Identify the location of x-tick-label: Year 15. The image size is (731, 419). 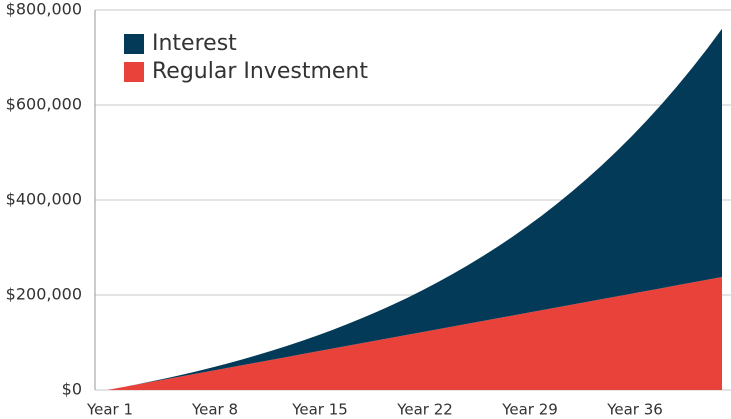
(319, 410).